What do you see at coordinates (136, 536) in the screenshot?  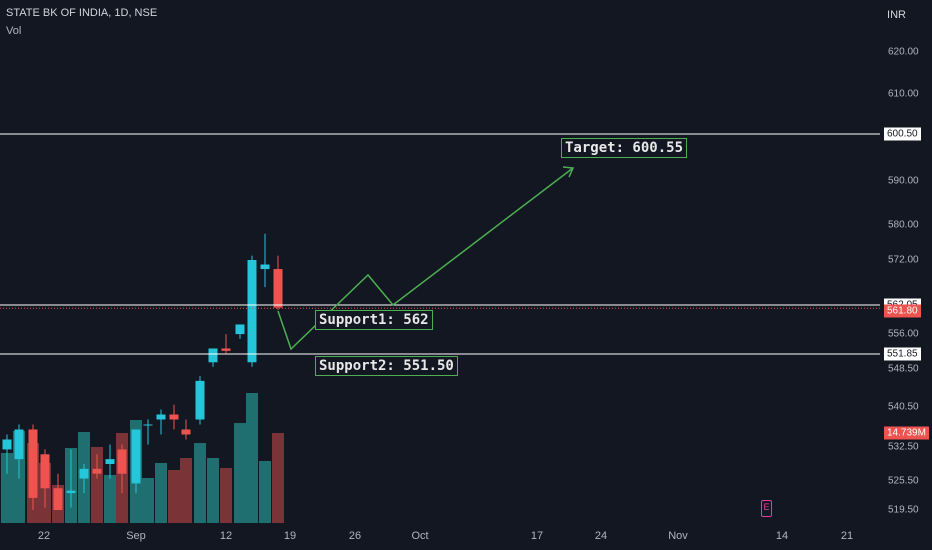 I see `date-tick-label: Sep` at bounding box center [136, 536].